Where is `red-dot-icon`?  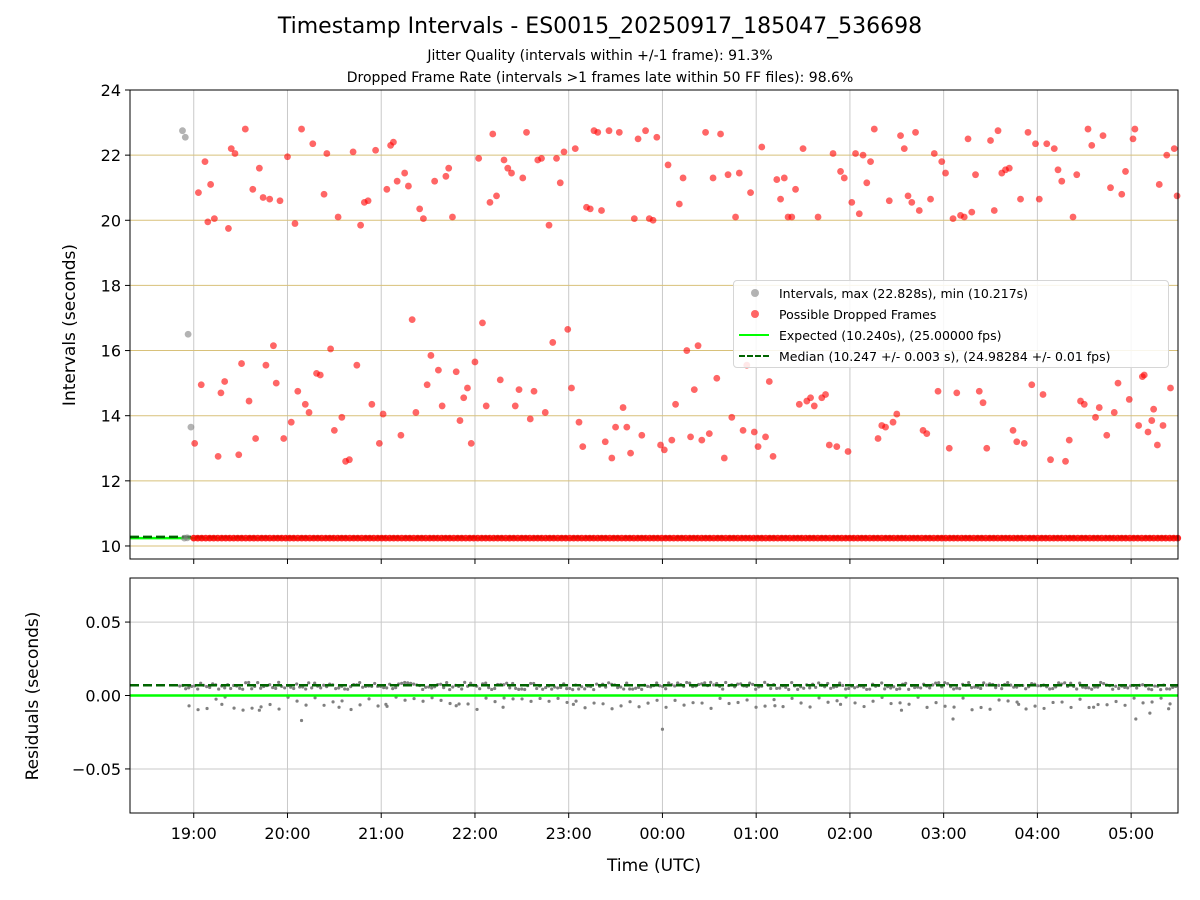
red-dot-icon is located at coordinates (755, 314).